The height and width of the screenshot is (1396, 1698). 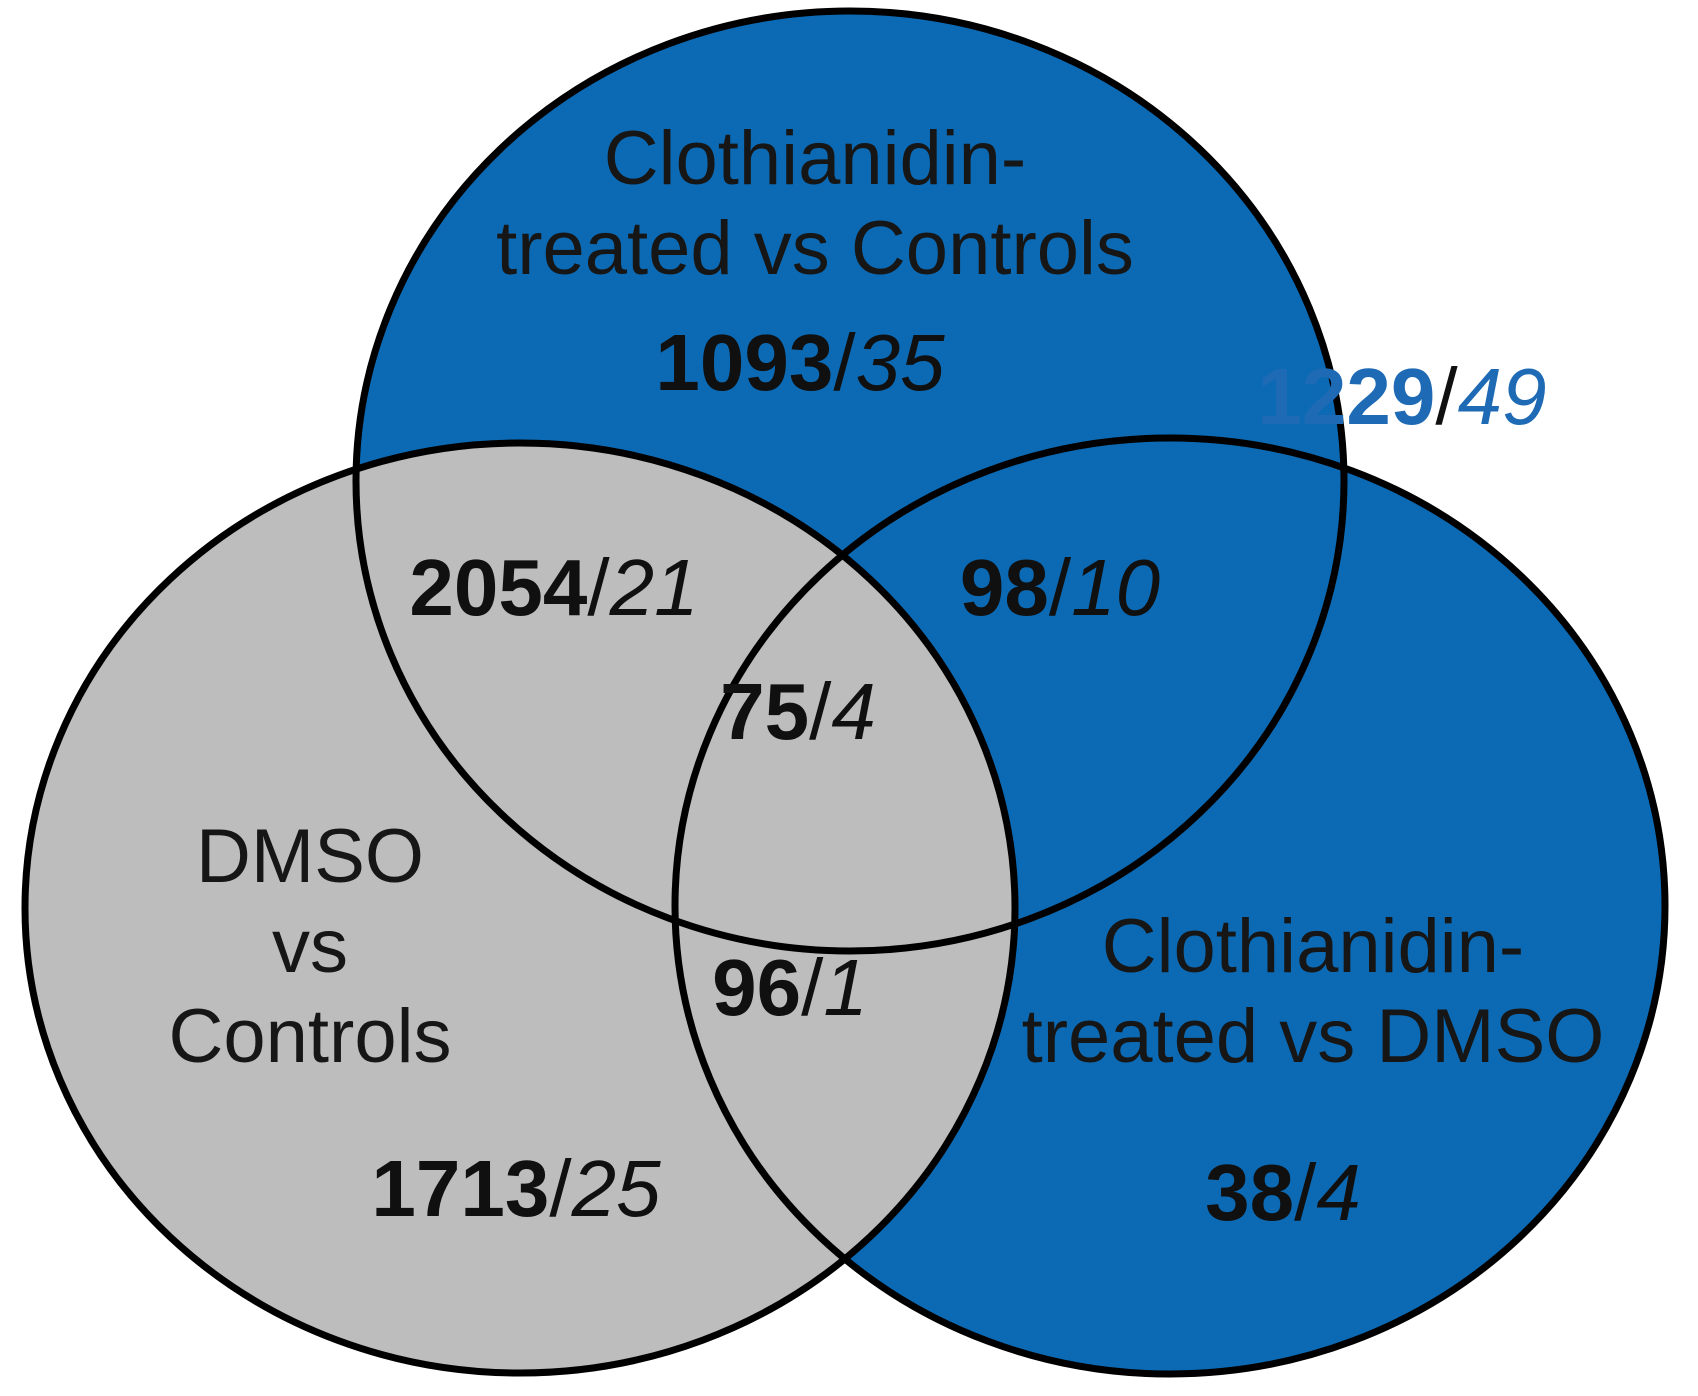 I want to click on left-set-count-italic: 25, so click(x=616, y=1188).